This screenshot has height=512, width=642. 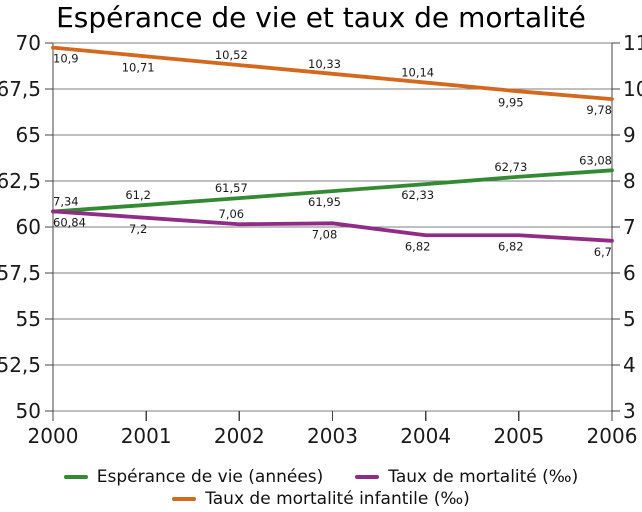 What do you see at coordinates (483, 477) in the screenshot?
I see `legend-label: Taux de mortalité (‰)` at bounding box center [483, 477].